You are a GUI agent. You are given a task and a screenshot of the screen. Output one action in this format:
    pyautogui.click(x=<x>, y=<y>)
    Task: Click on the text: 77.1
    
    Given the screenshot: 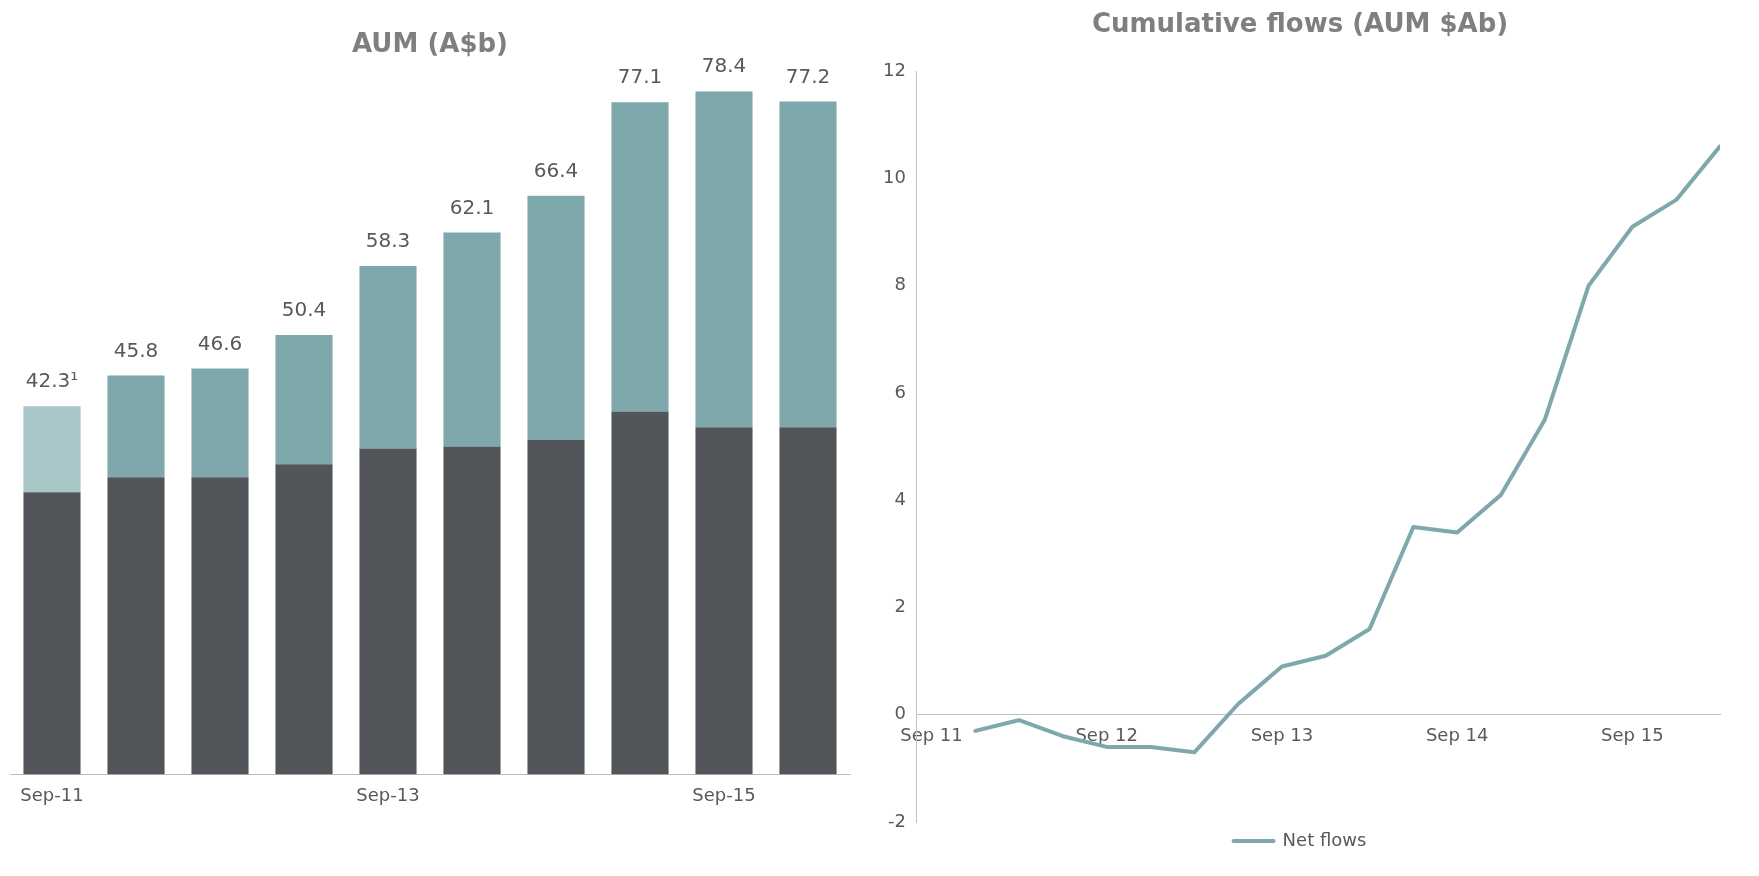 What is the action you would take?
    pyautogui.click(x=640, y=76)
    